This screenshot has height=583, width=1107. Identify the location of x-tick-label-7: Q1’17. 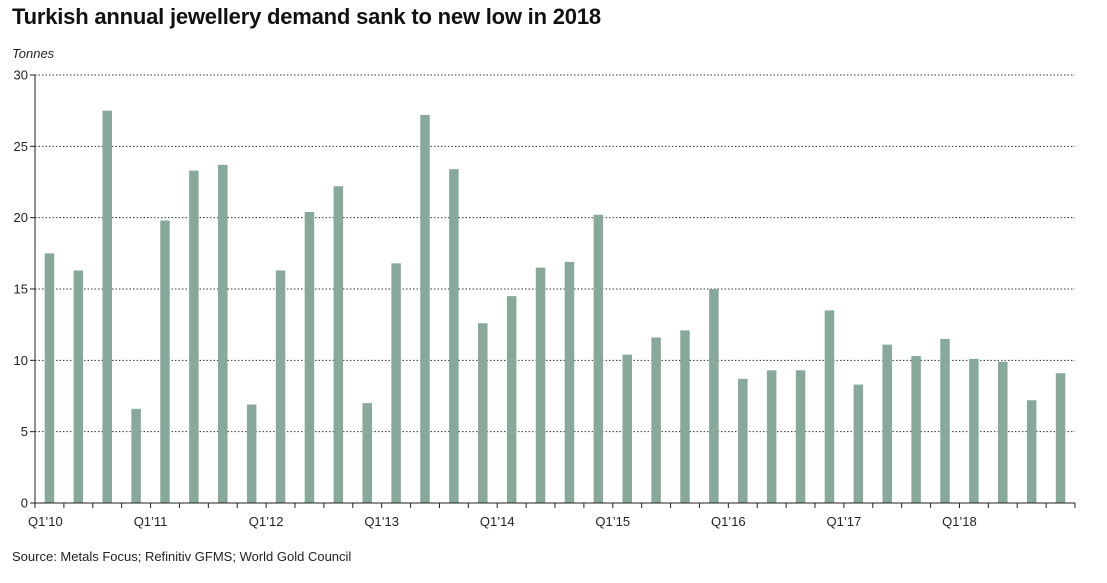
(844, 521).